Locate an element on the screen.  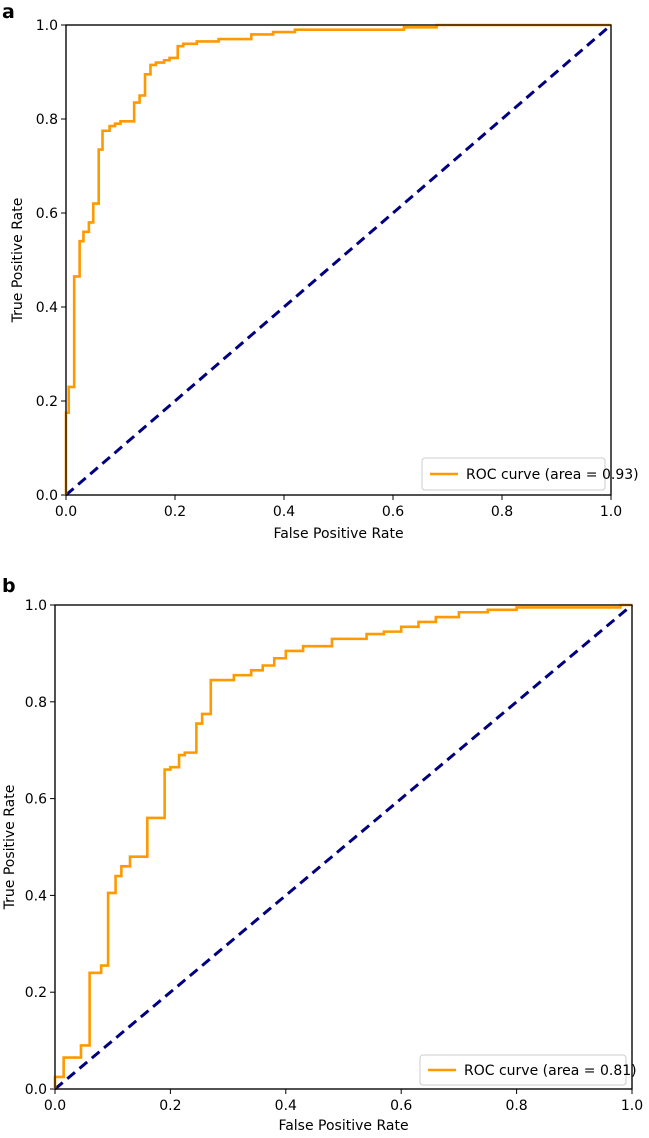
legend-entry-label: ROC curve (area = 0.81) is located at coordinates (550, 1071).